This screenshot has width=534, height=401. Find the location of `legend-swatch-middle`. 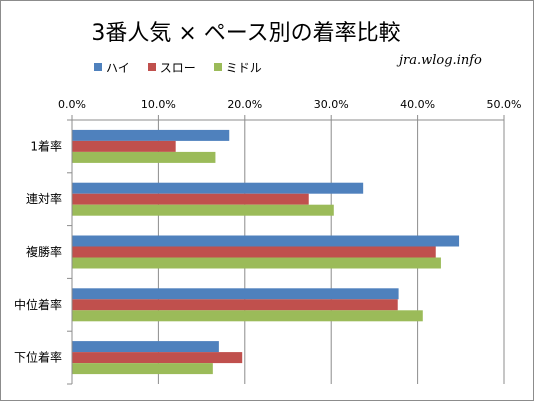

legend-swatch-middle is located at coordinates (217, 67).